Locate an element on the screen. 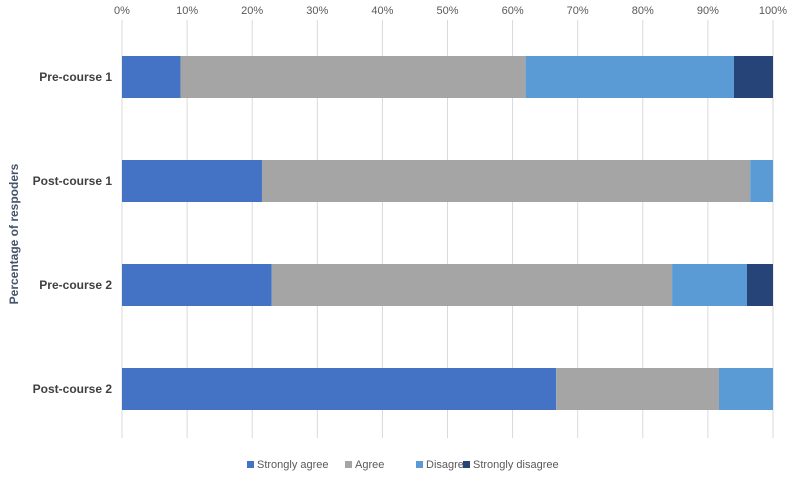 This screenshot has height=487, width=800. x-tick-label: 30% is located at coordinates (317, 11).